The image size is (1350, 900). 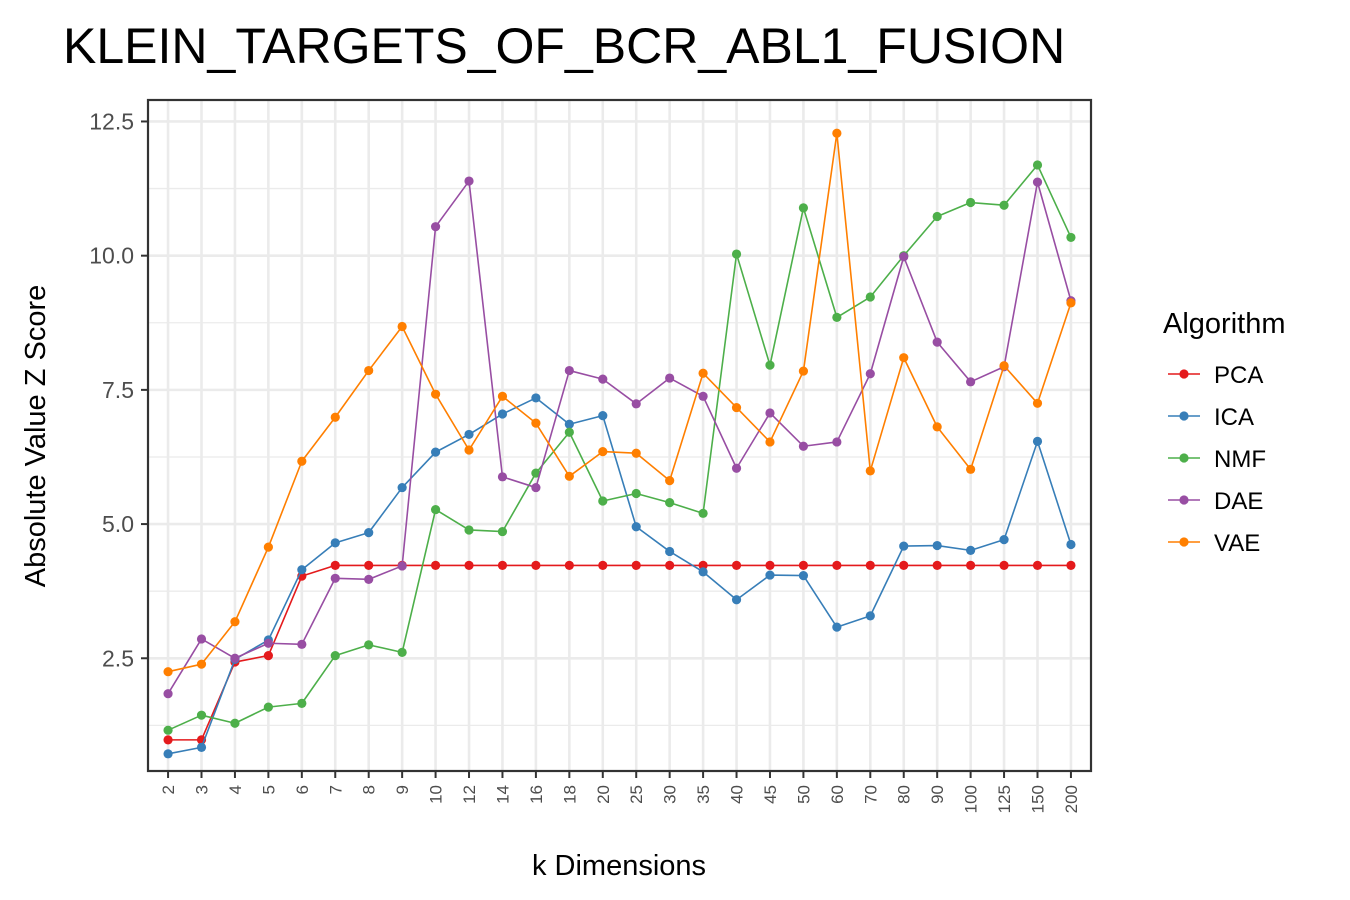 What do you see at coordinates (1217, 459) in the screenshot?
I see `legend-item-nmf: NMF` at bounding box center [1217, 459].